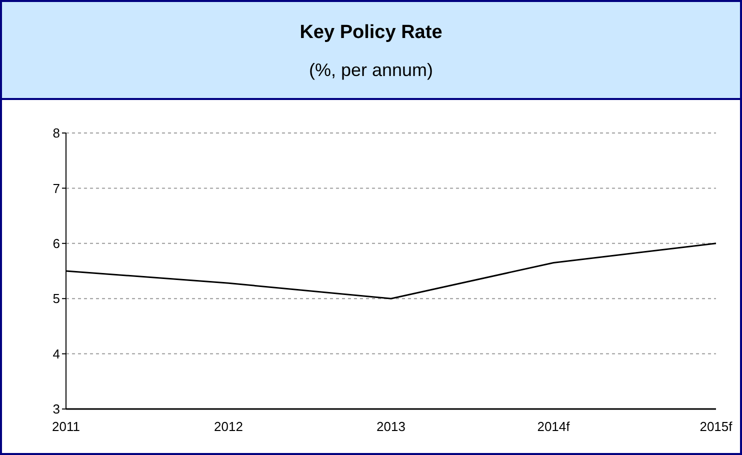  I want to click on y-tick-label: 4, so click(56, 354).